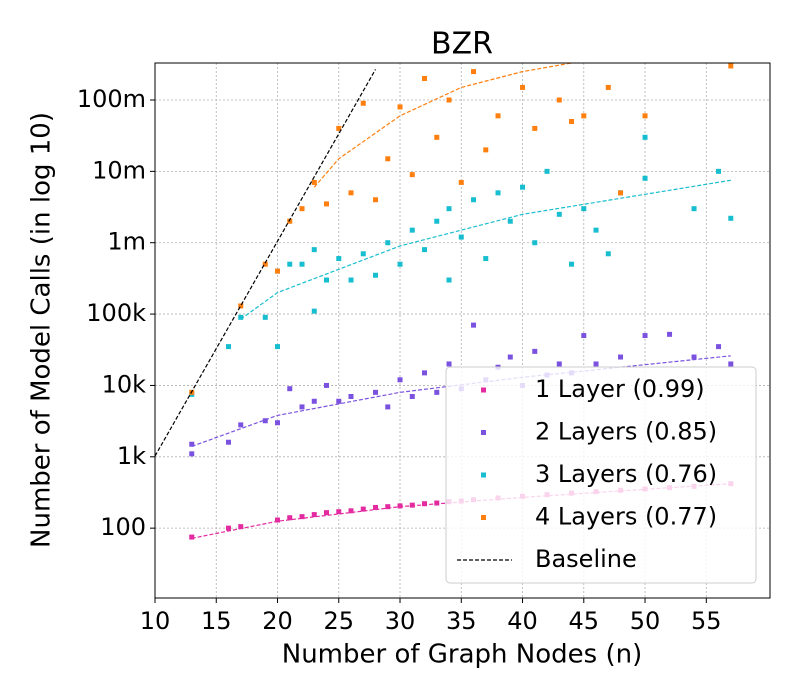 The image size is (800, 700). What do you see at coordinates (111, 99) in the screenshot?
I see `y-tick-label: 100m` at bounding box center [111, 99].